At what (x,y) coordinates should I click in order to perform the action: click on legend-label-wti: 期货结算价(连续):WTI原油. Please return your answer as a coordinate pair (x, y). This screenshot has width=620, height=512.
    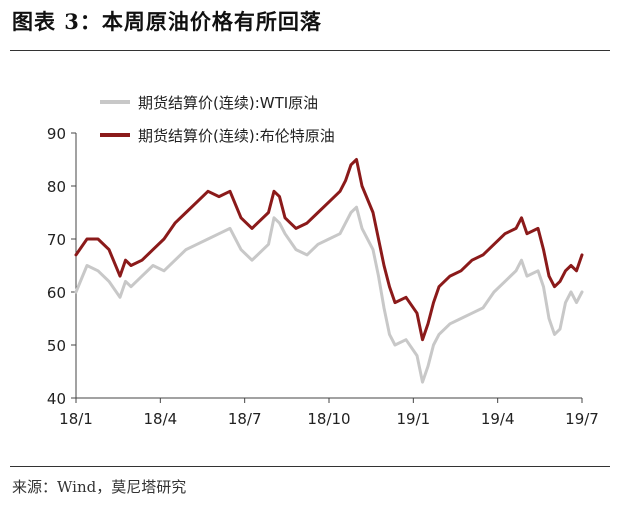
    Looking at the image, I should click on (228, 103).